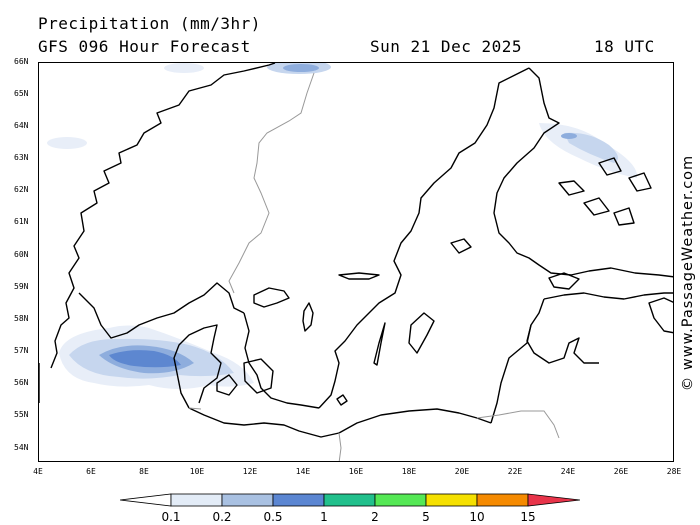 Image resolution: width=700 pixels, height=525 pixels. What do you see at coordinates (477, 517) in the screenshot?
I see `legend-label: 10` at bounding box center [477, 517].